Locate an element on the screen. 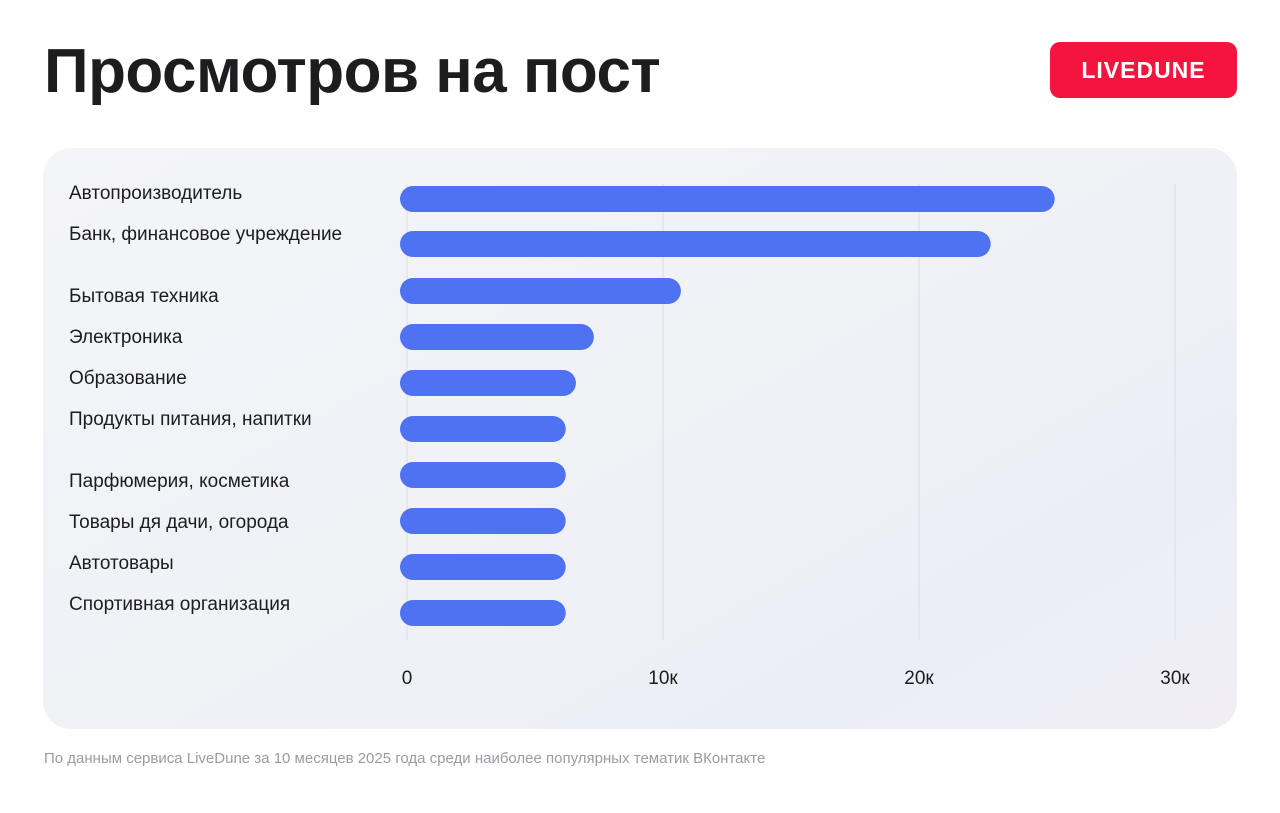 This screenshot has height=813, width=1280. category-label-9: Спортивная организация is located at coordinates (180, 604).